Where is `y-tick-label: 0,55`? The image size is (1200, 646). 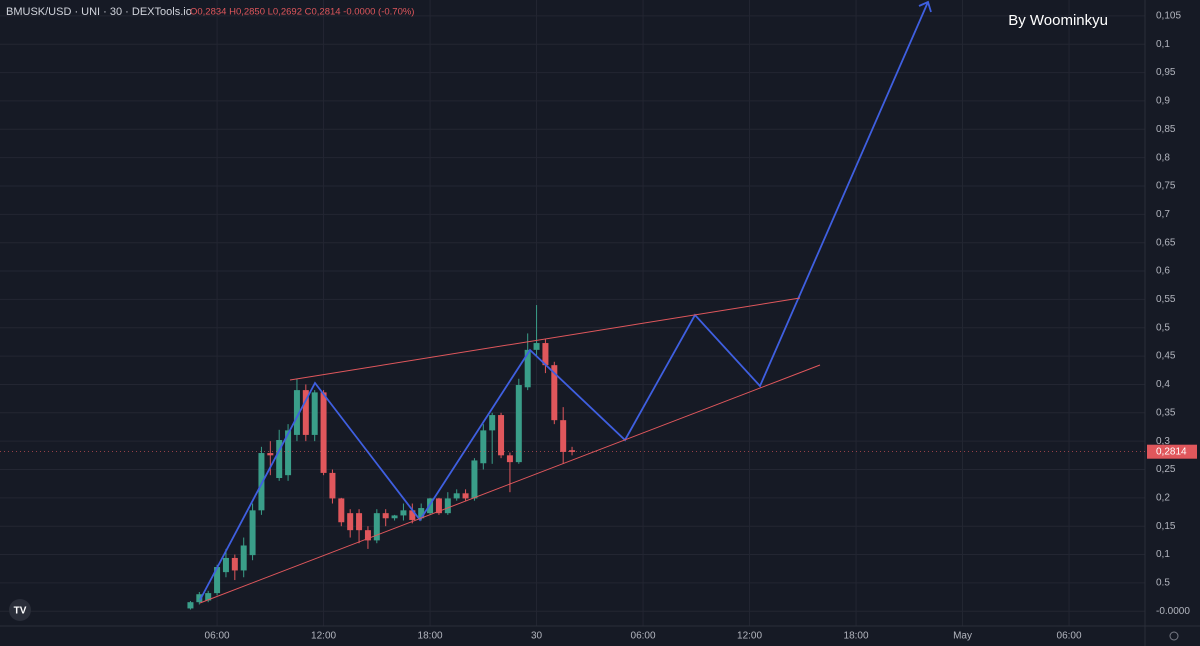 y-tick-label: 0,55 is located at coordinates (1166, 299).